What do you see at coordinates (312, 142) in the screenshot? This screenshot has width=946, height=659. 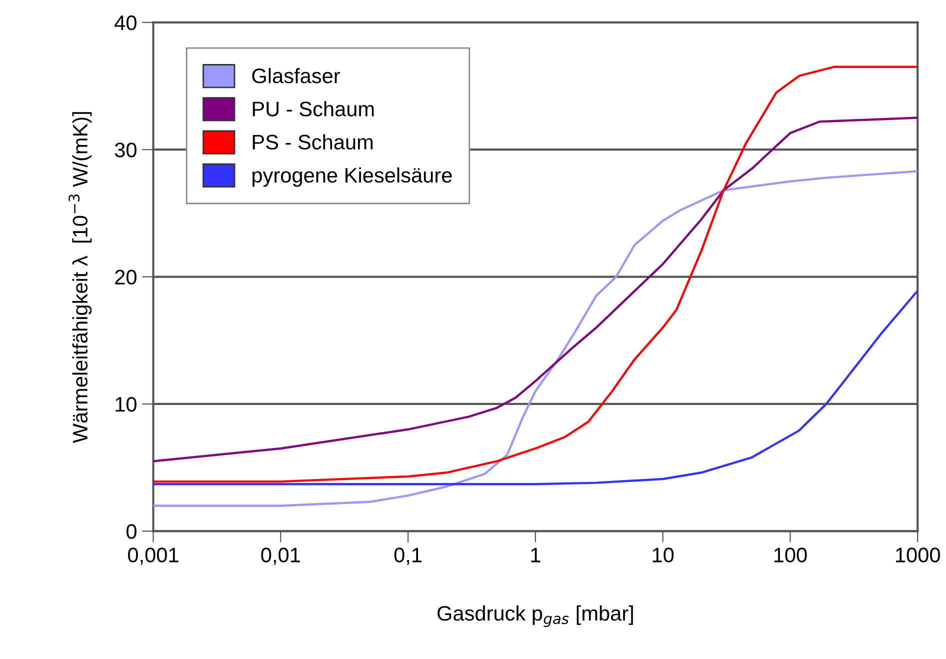 I see `legend-label: PS - Schaum` at bounding box center [312, 142].